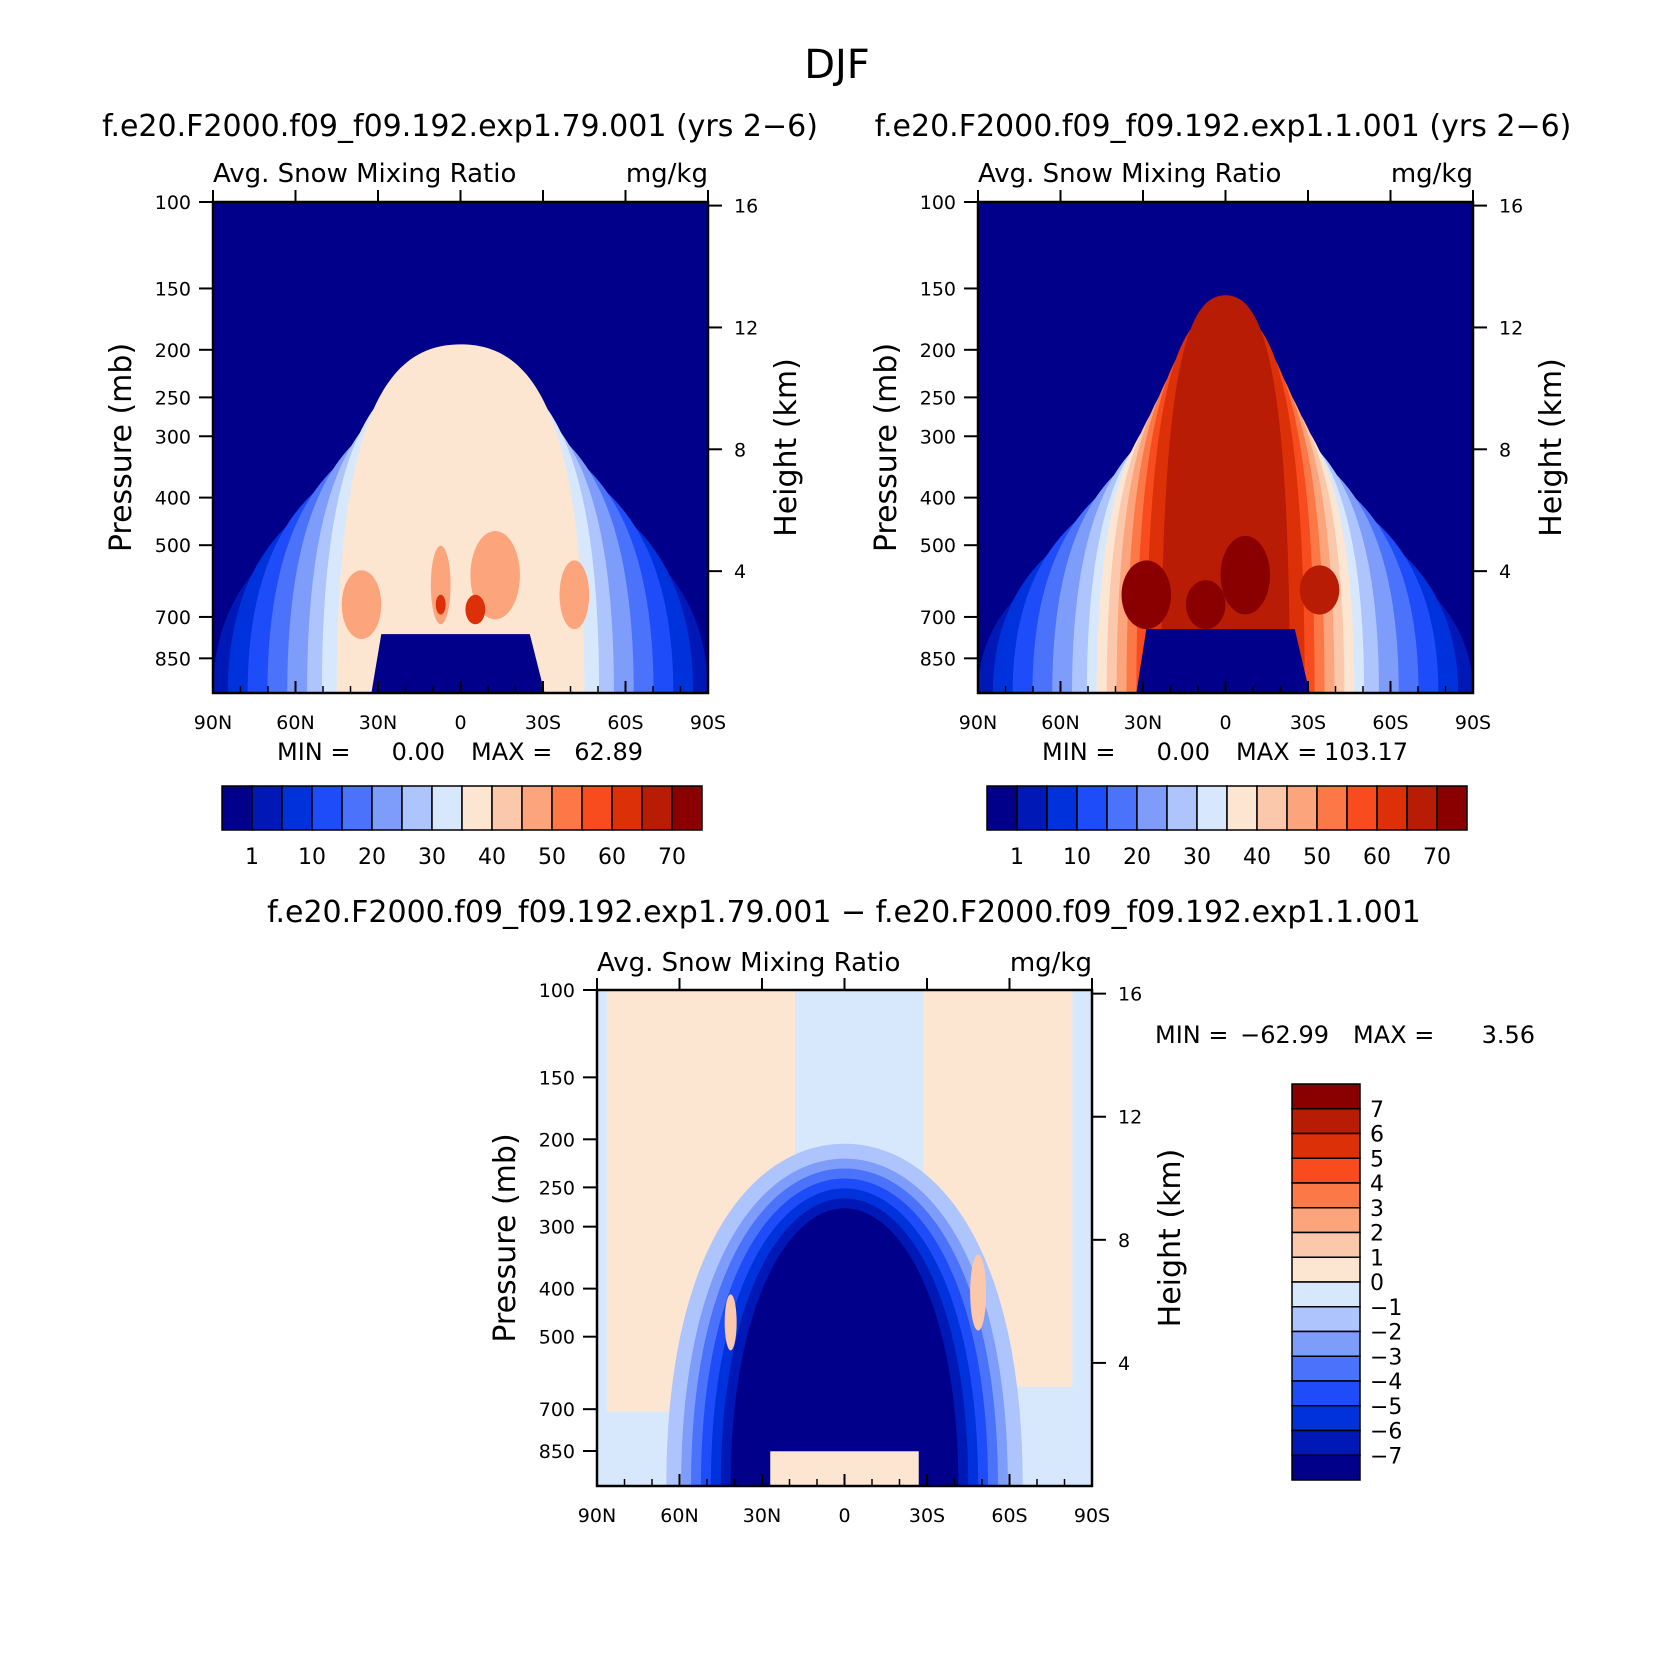 This screenshot has width=1674, height=1672. Describe the element at coordinates (173, 546) in the screenshot. I see `y-tick-label: 500` at that location.